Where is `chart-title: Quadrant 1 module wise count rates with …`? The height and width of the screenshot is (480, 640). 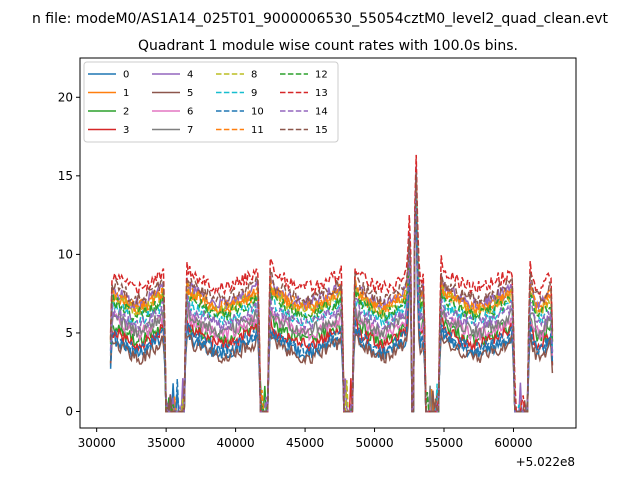 chart-title: Quadrant 1 module wise count rates with … is located at coordinates (328, 46).